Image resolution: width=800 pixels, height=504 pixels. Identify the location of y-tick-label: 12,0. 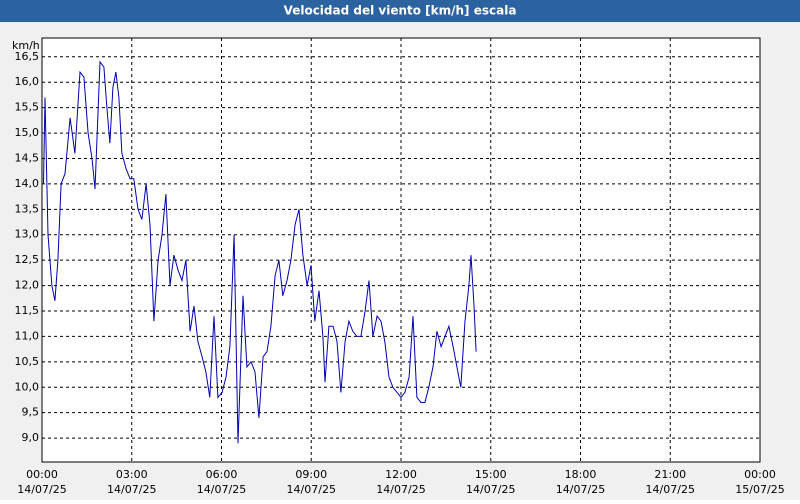
(27, 285).